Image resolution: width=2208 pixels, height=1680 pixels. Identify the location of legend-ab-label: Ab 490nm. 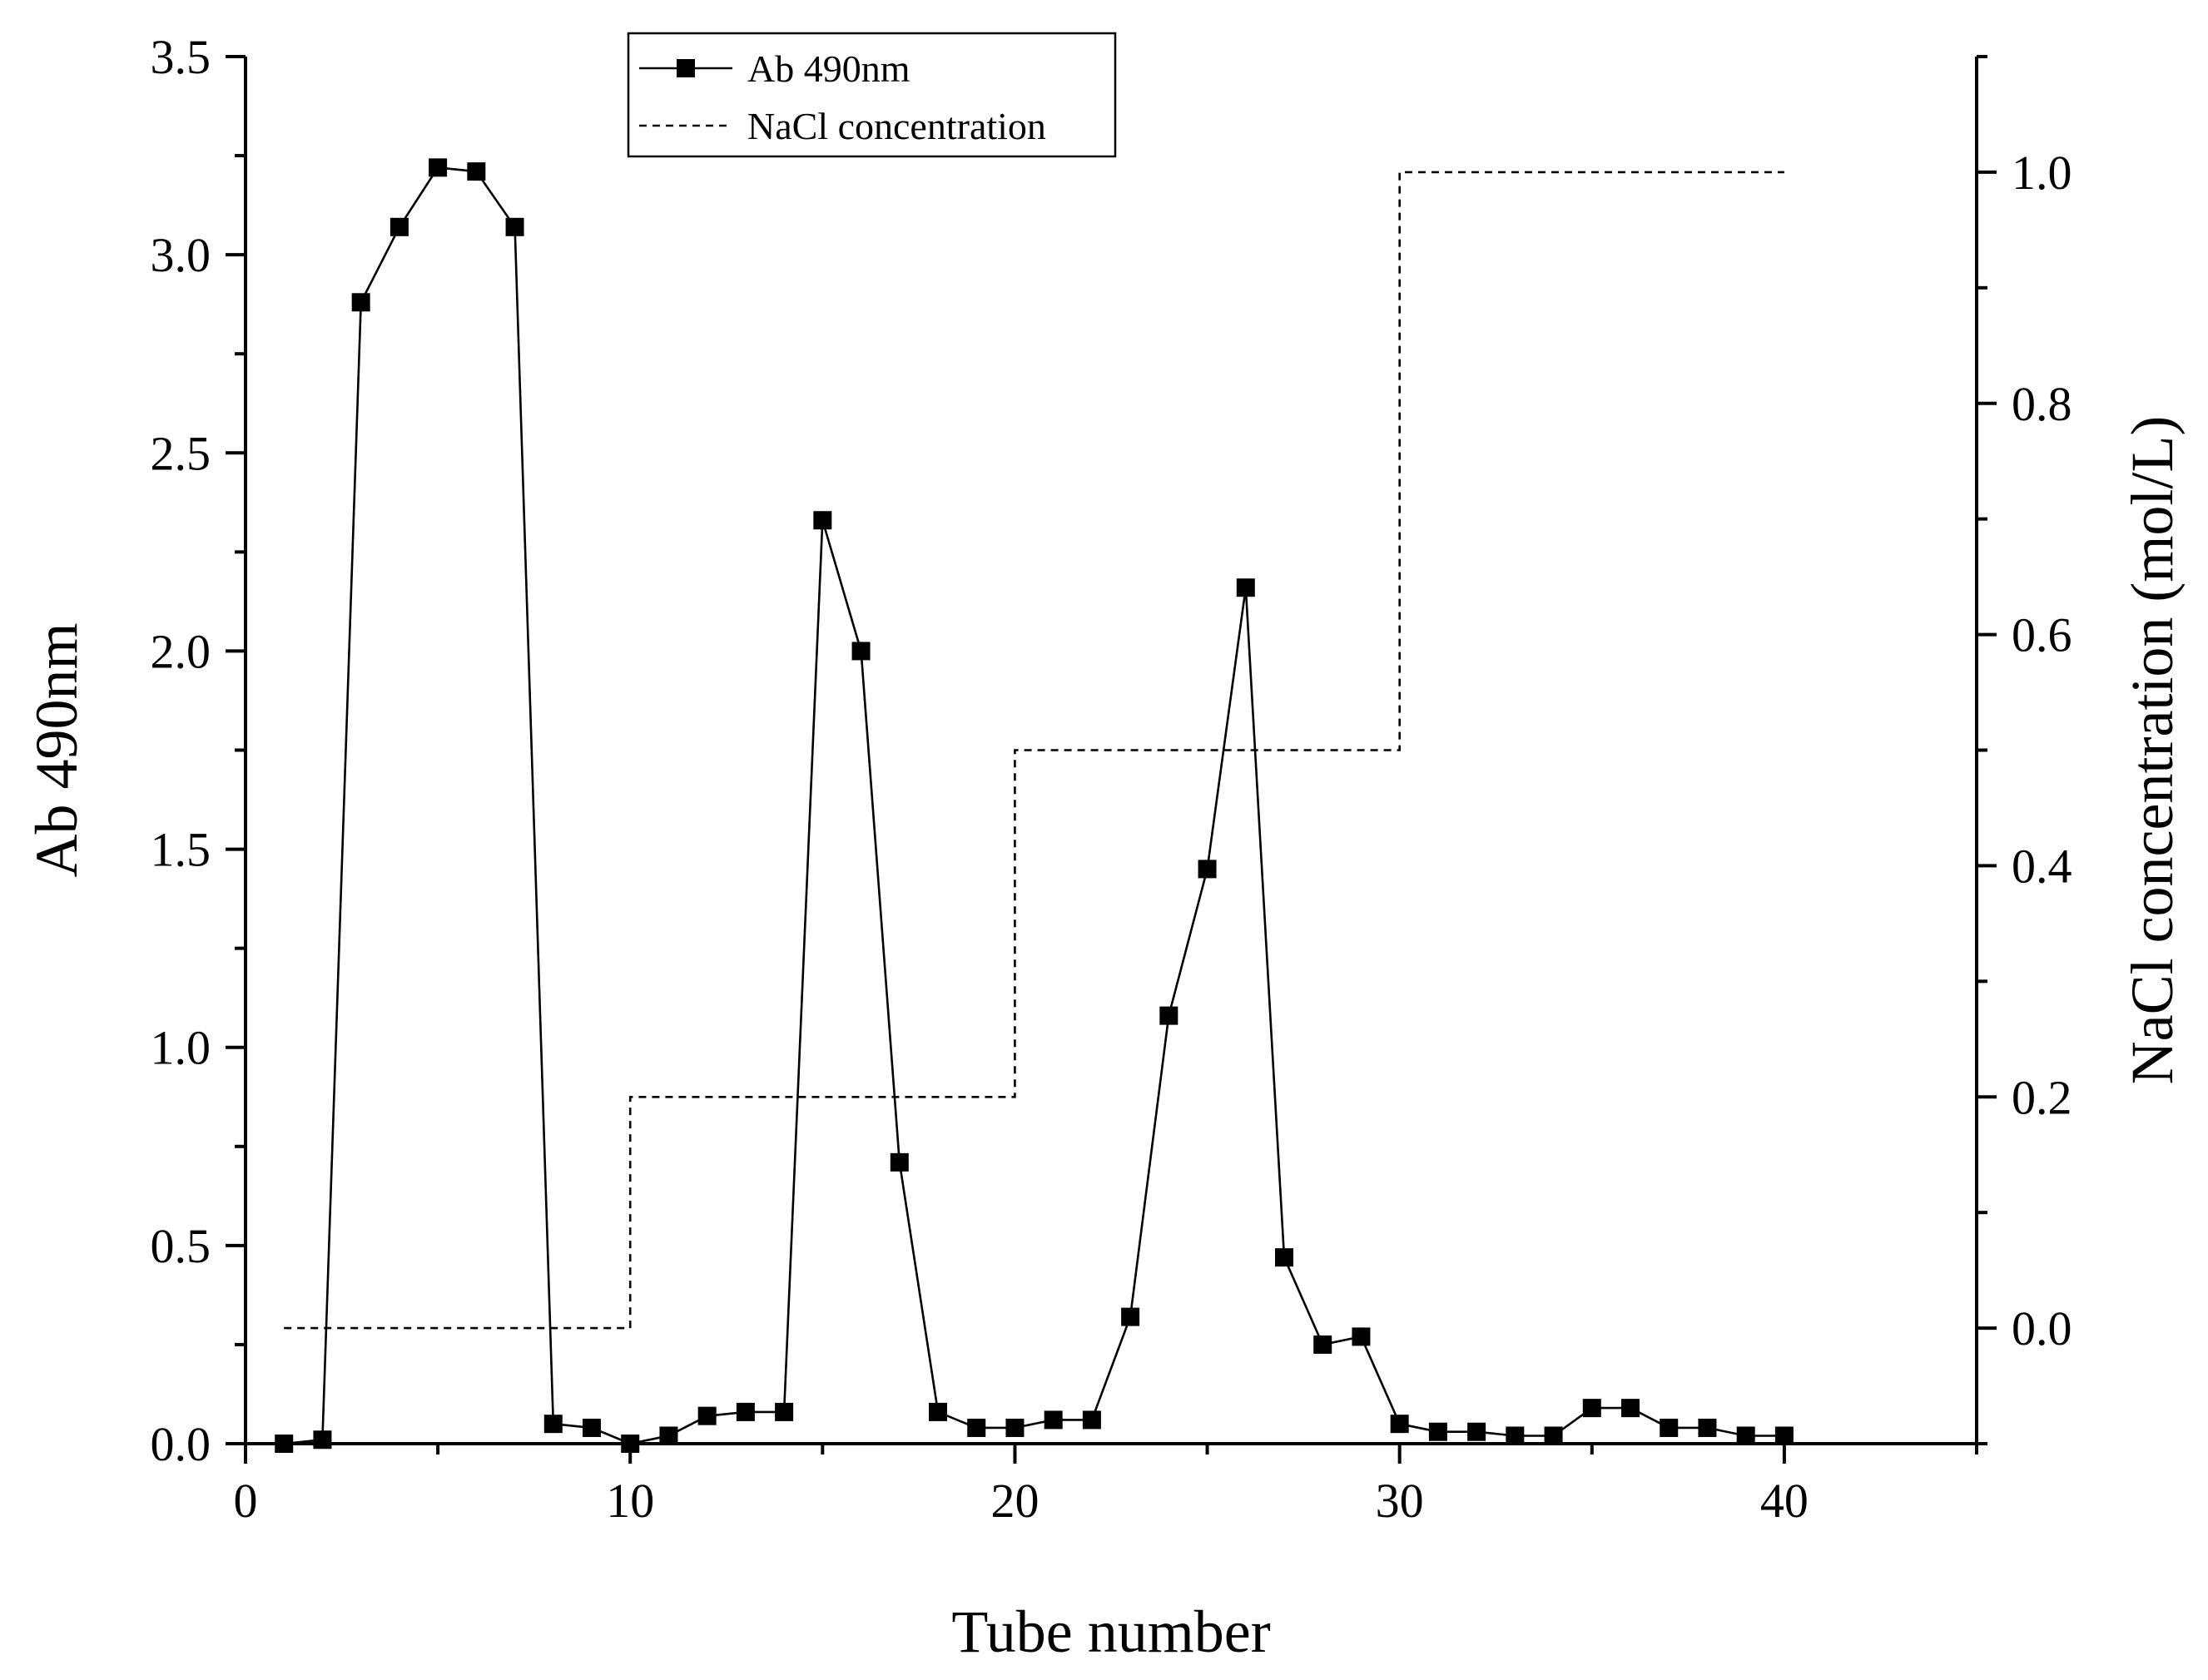
(829, 68).